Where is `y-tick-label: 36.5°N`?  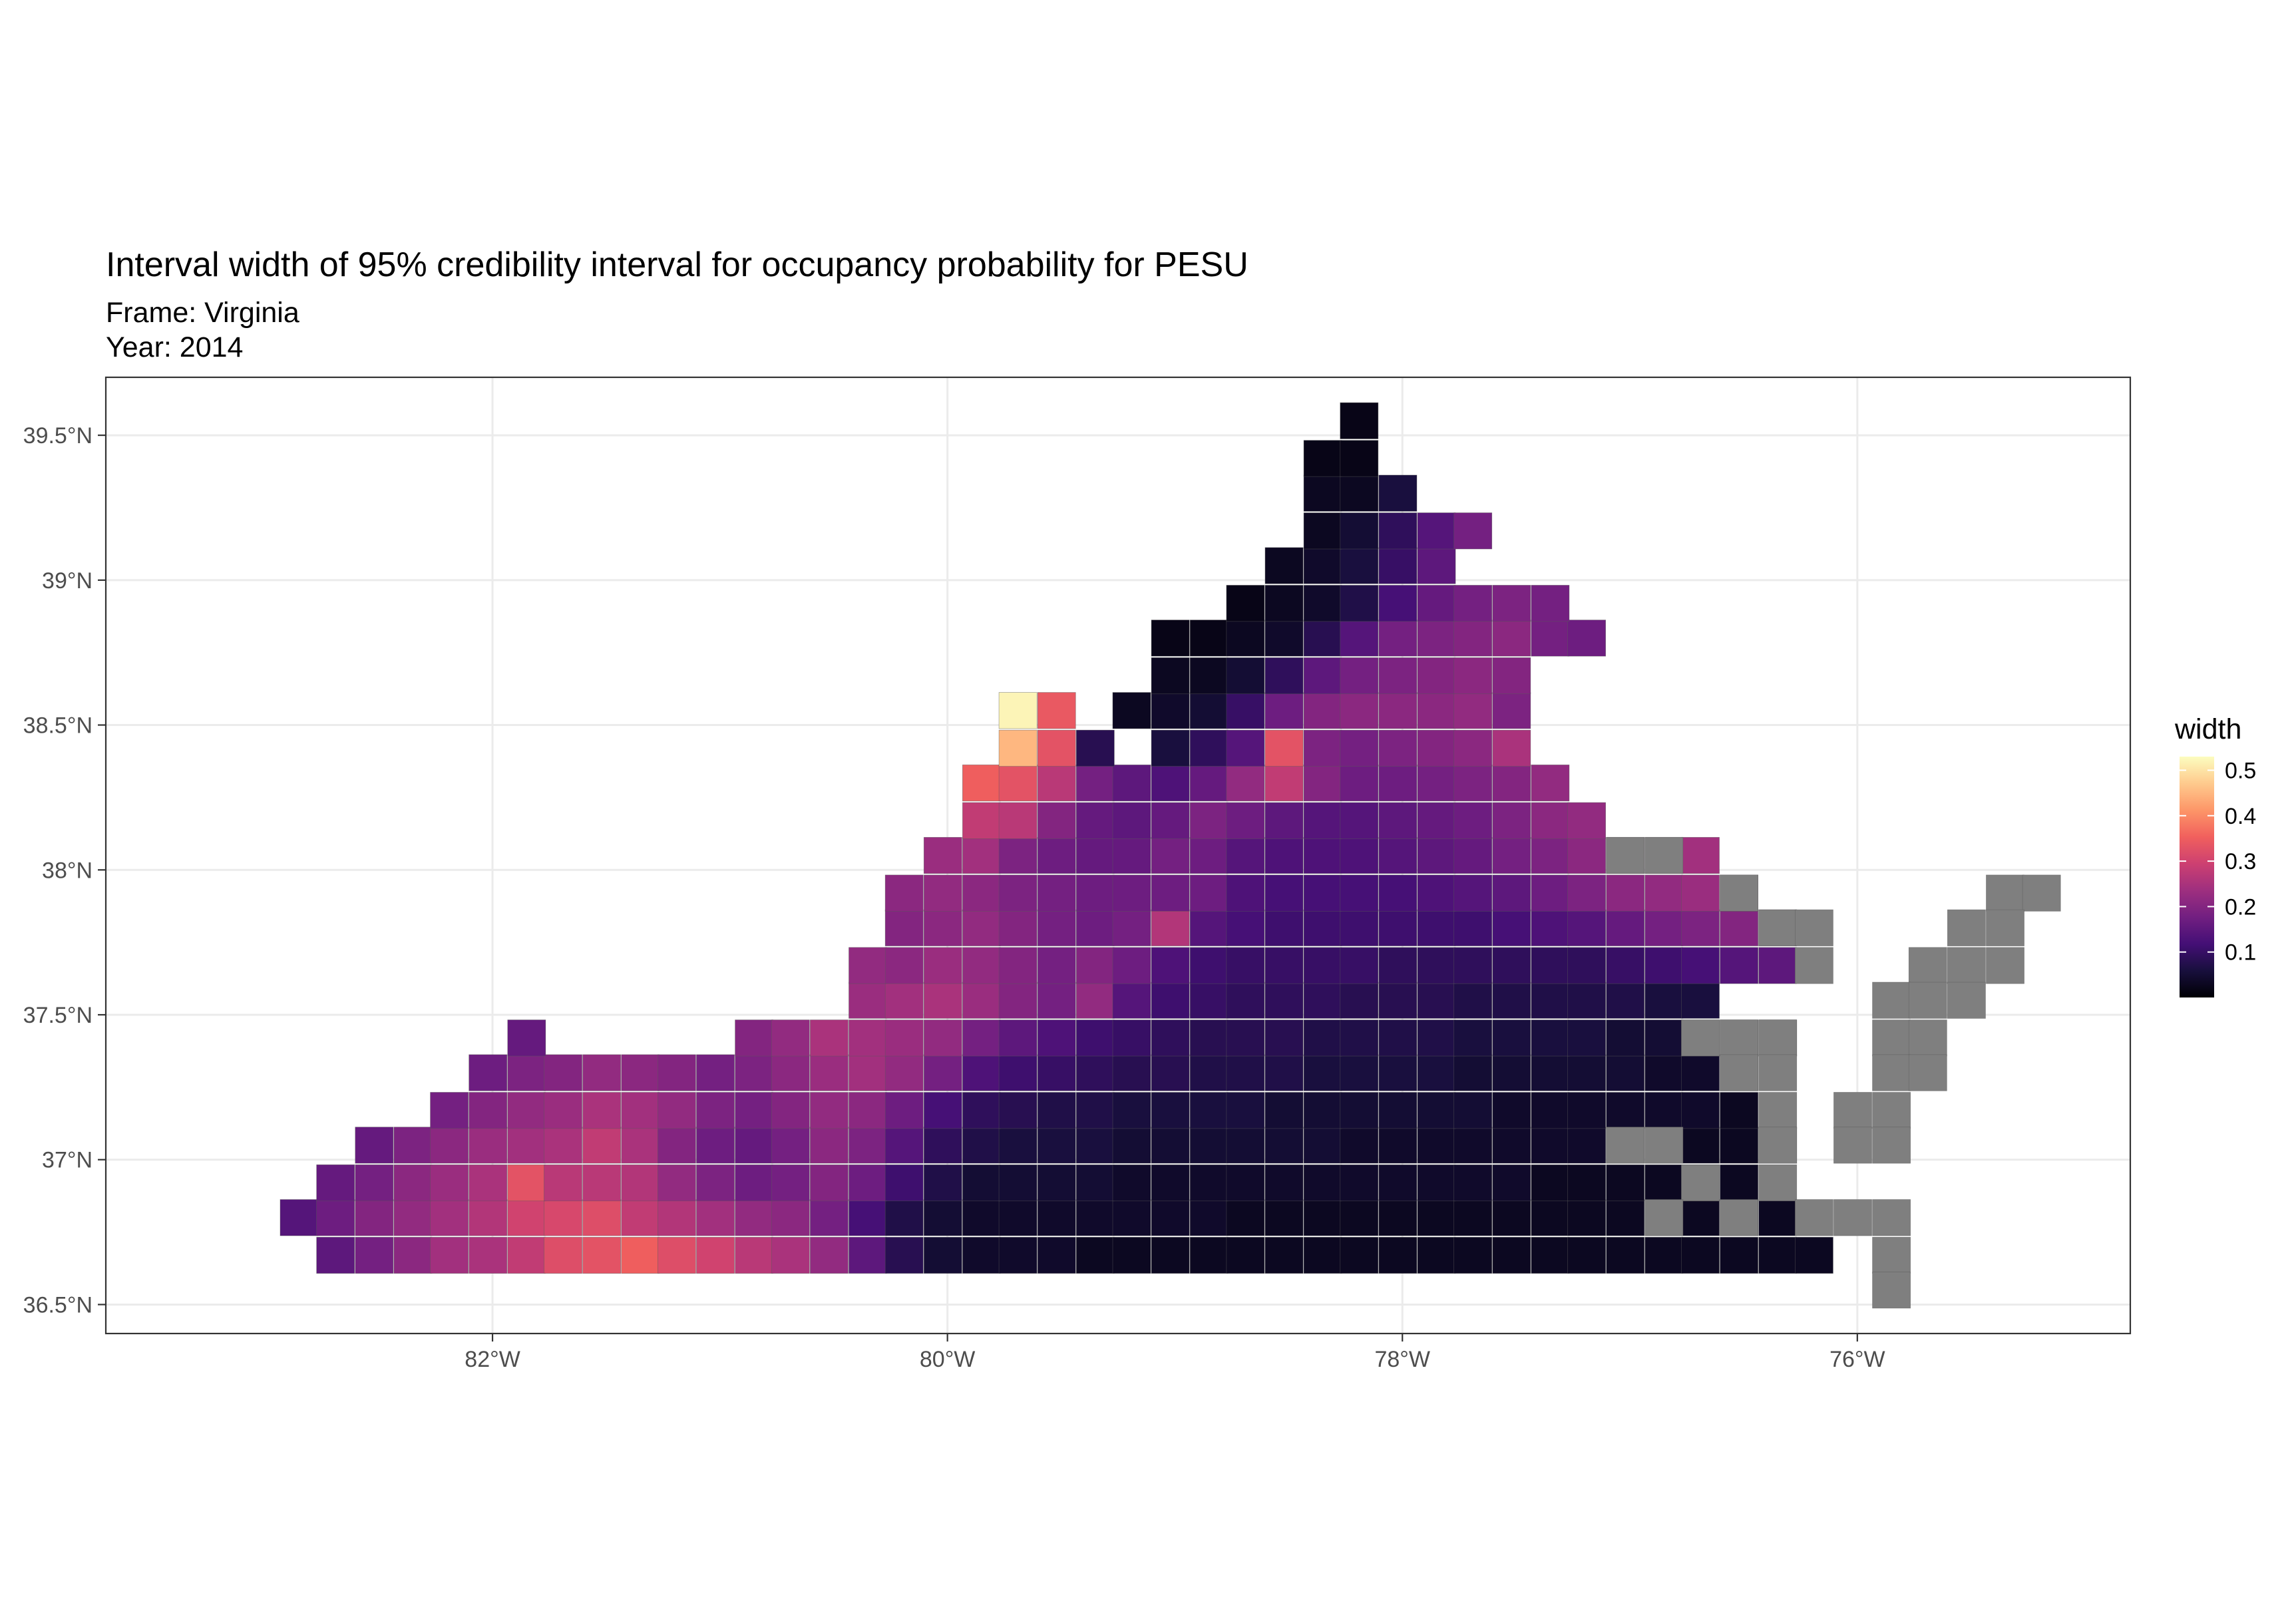
y-tick-label: 36.5°N is located at coordinates (58, 1305).